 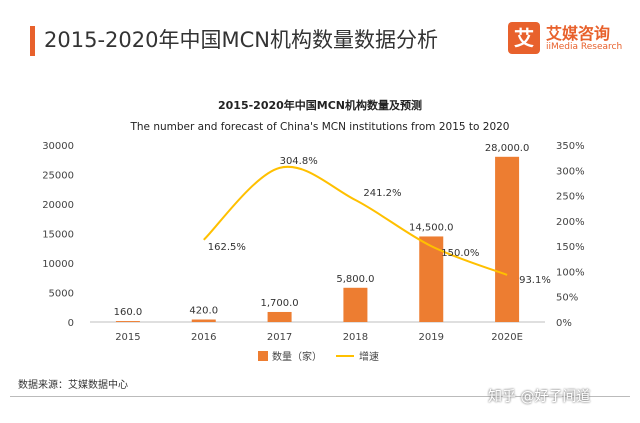 What do you see at coordinates (535, 280) in the screenshot?
I see `line-value-label: 93.1%` at bounding box center [535, 280].